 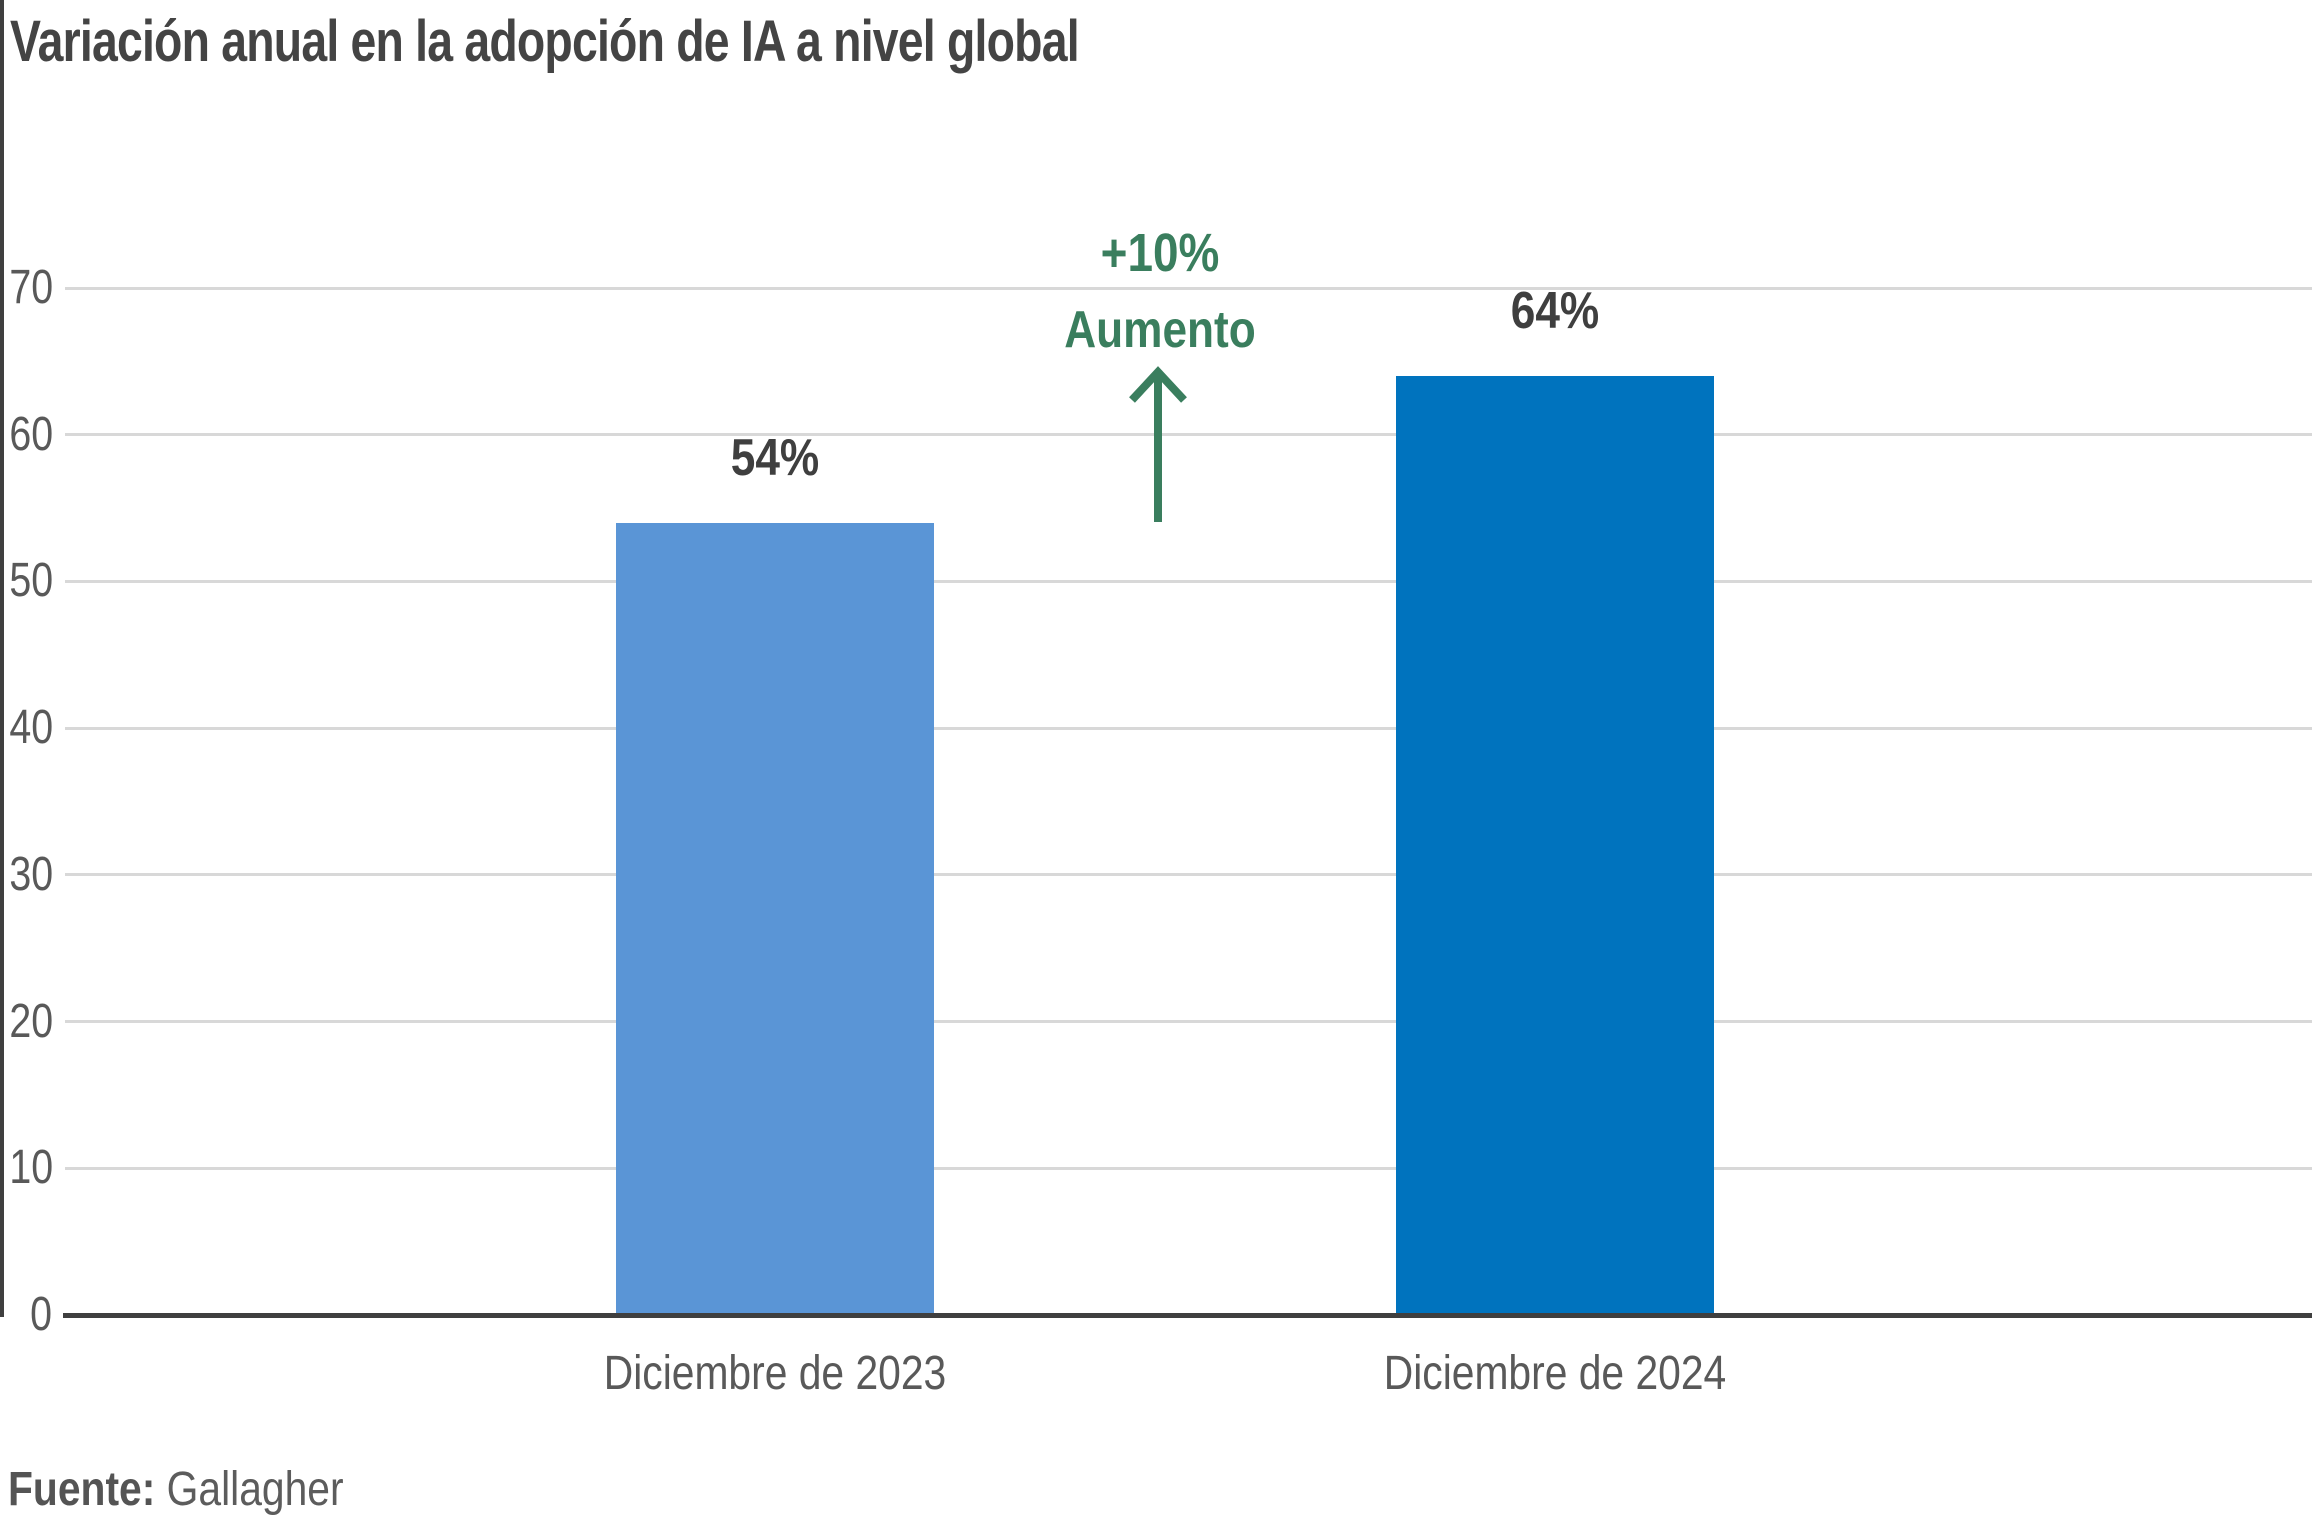 I want to click on y-axis-line, so click(x=2, y=658).